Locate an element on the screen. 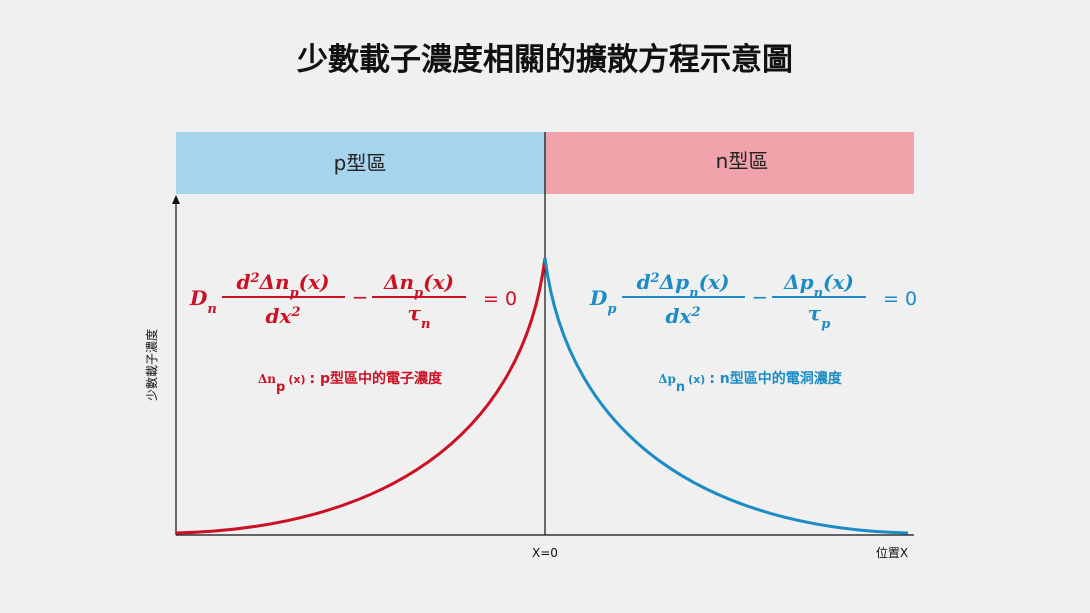  note: Δpn (x) : n型區中的電洞濃度 is located at coordinates (750, 382).